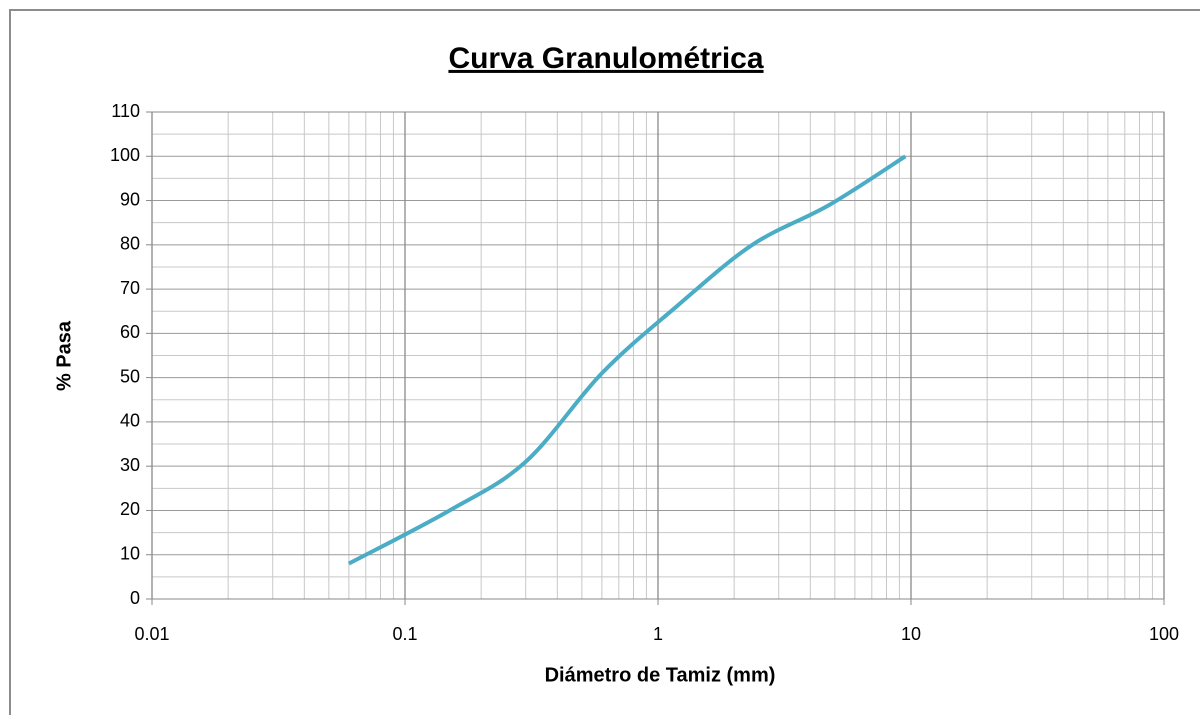 The height and width of the screenshot is (715, 1200). I want to click on y-tick-label: 100, so click(125, 155).